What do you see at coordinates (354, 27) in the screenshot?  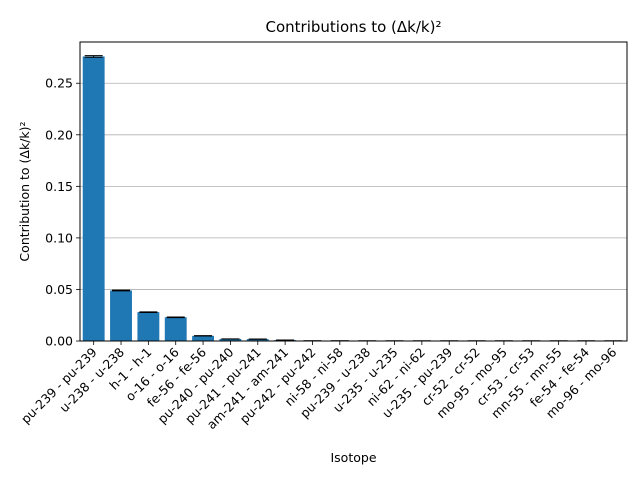 I see `chart-title: Contributions to (Δk/k)²` at bounding box center [354, 27].